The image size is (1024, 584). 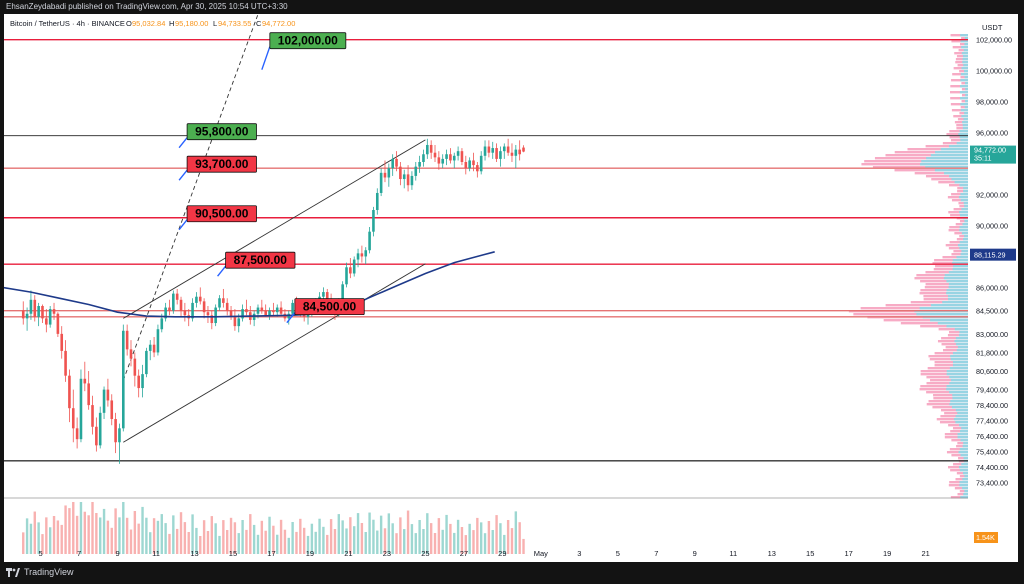 I want to click on level-label-text: 95,800.00, so click(x=222, y=132).